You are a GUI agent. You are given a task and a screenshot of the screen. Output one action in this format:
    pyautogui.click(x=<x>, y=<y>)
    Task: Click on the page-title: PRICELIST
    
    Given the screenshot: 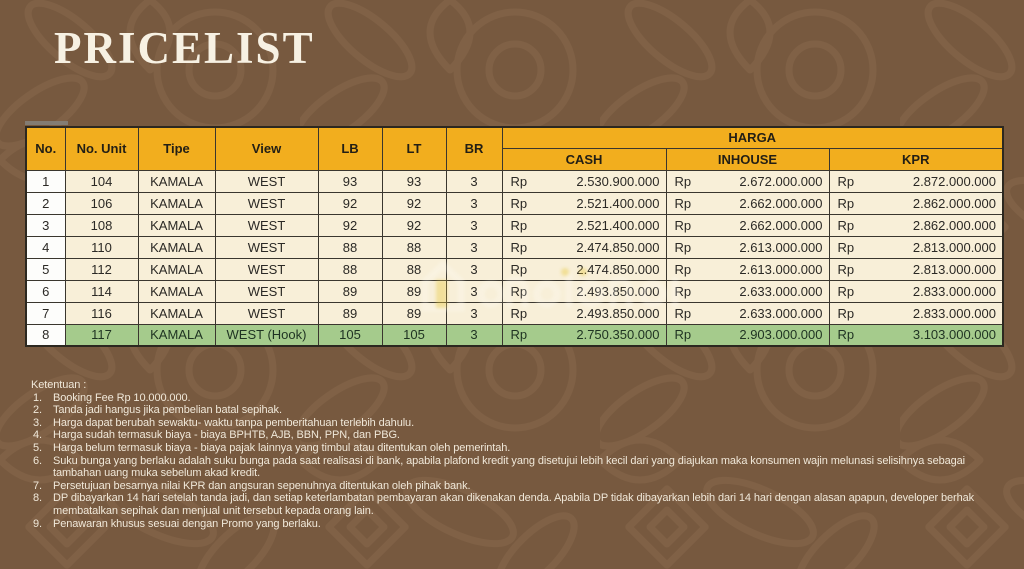 What is the action you would take?
    pyautogui.click(x=184, y=48)
    